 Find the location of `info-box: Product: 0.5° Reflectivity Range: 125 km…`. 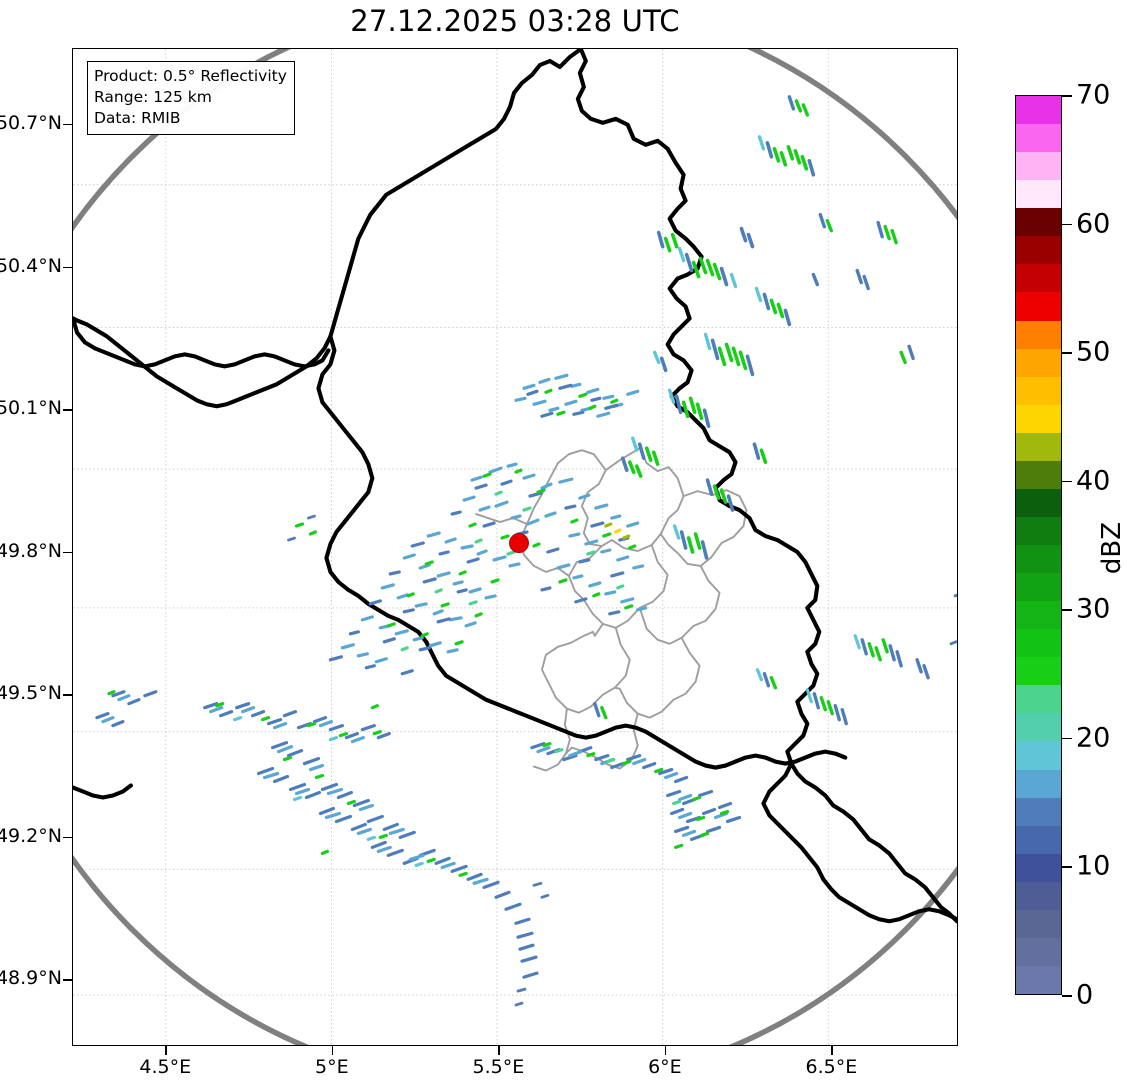

info-box: Product: 0.5° Reflectivity Range: 125 km… is located at coordinates (191, 98).